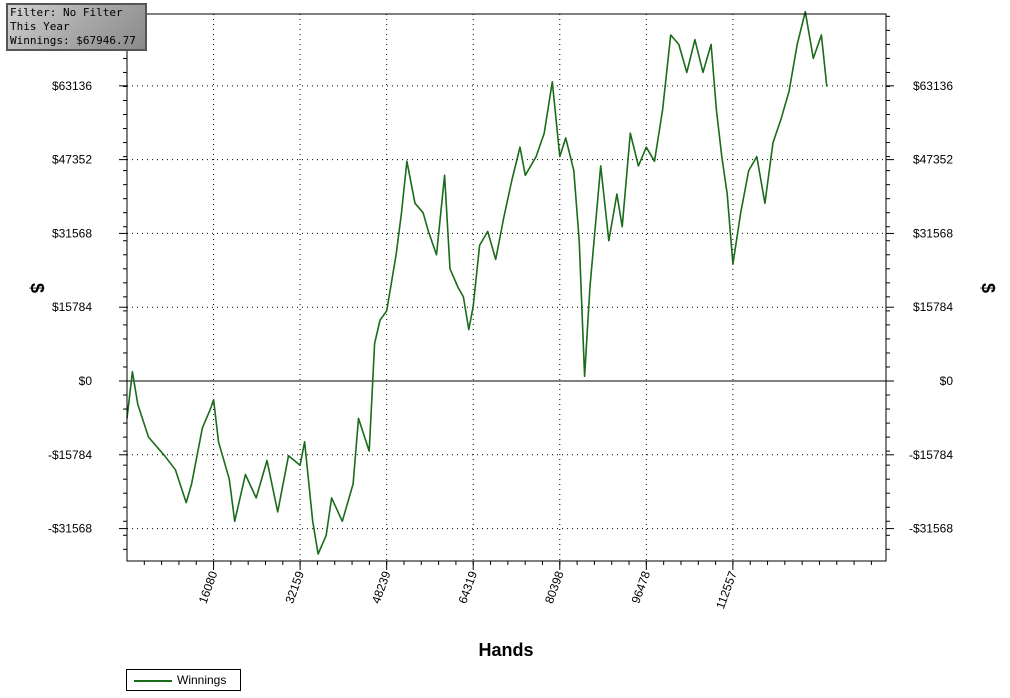  Describe the element at coordinates (294, 587) in the screenshot. I see `x-tick-label: 32159` at that location.